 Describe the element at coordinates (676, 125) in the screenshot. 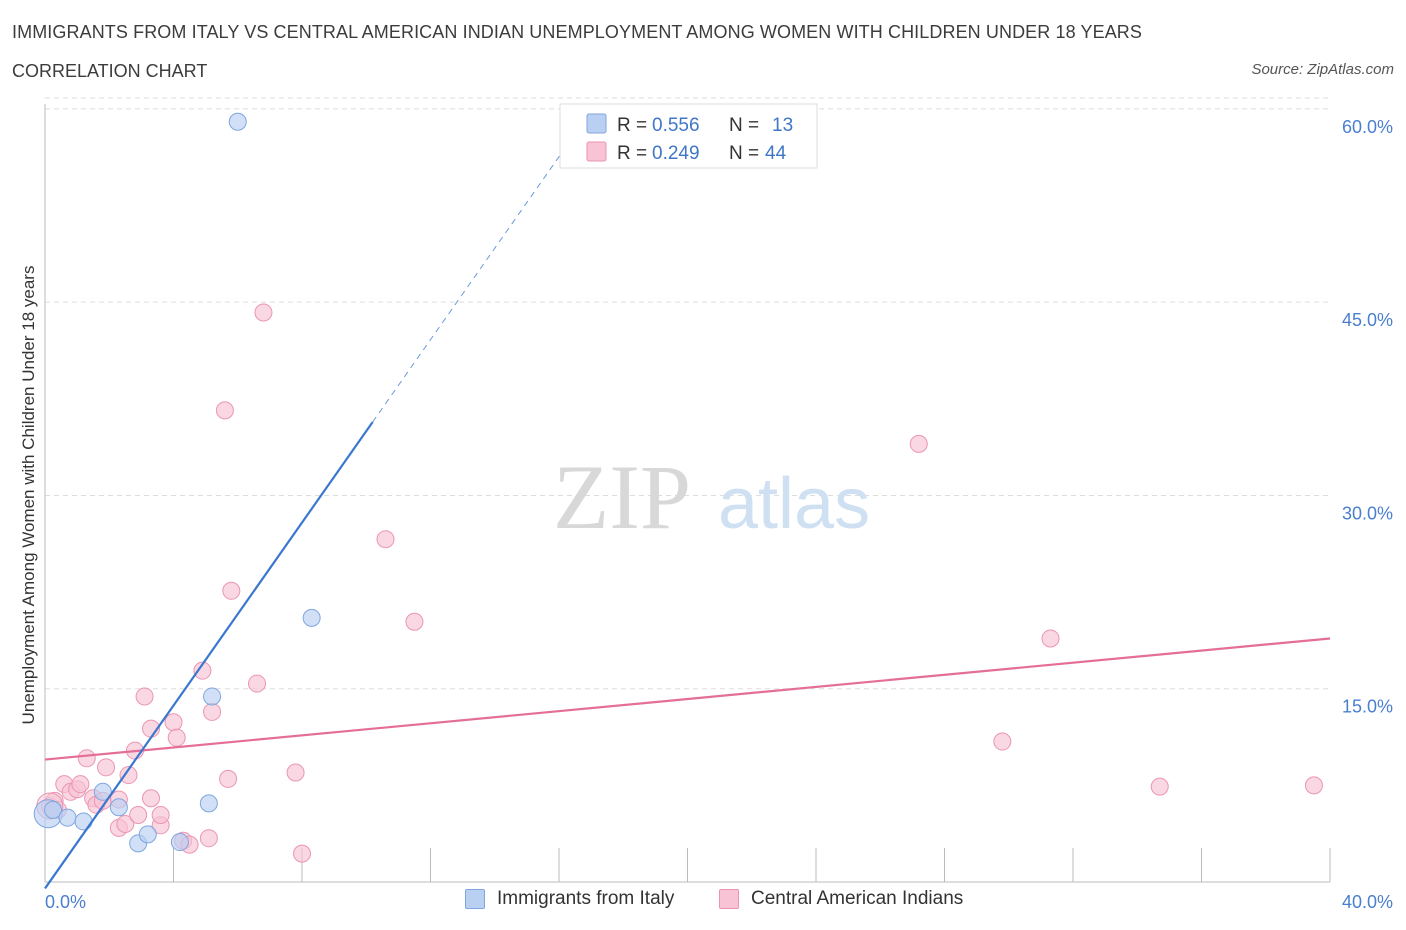

I see `legend-r-value-italy: 0.556` at that location.